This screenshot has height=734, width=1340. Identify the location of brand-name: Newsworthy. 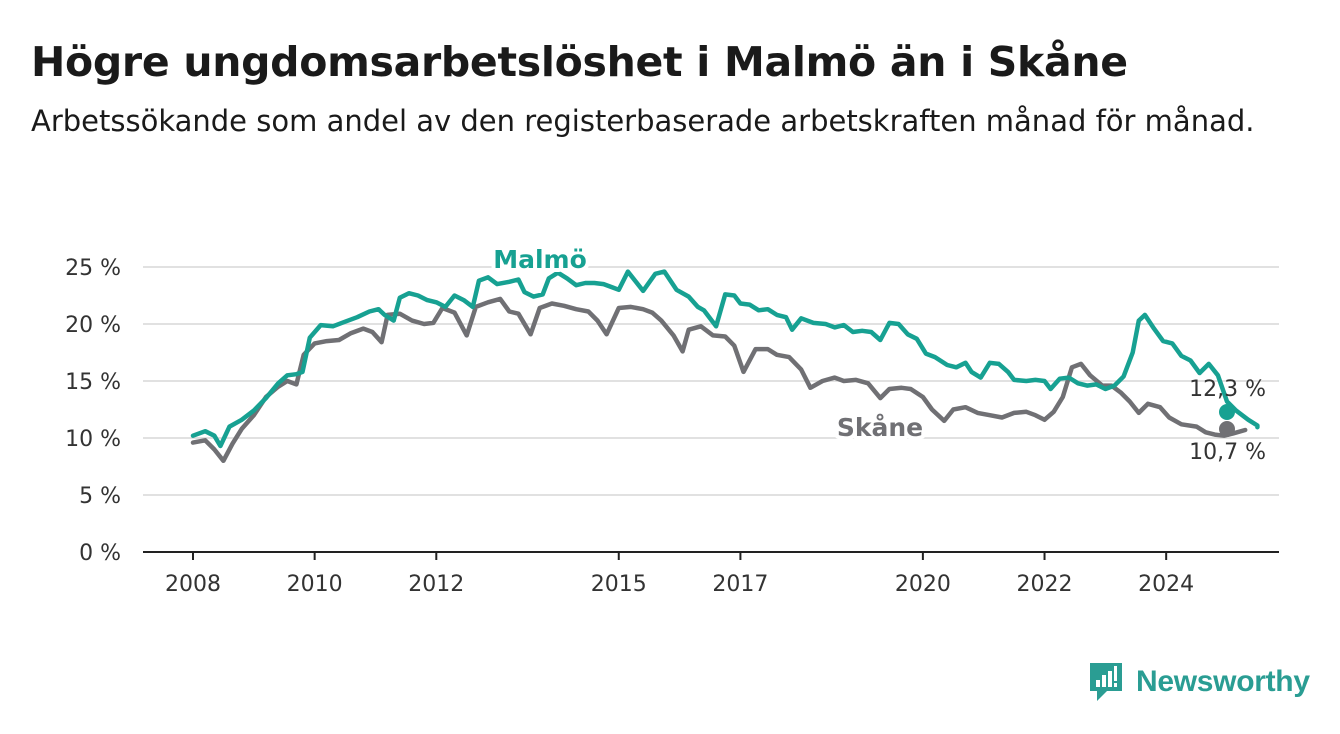
(1223, 681).